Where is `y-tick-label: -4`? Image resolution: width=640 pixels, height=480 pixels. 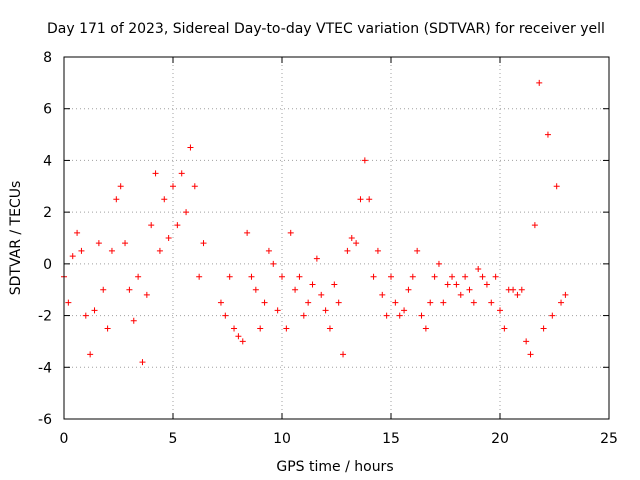
y-tick-label: -4 is located at coordinates (45, 368).